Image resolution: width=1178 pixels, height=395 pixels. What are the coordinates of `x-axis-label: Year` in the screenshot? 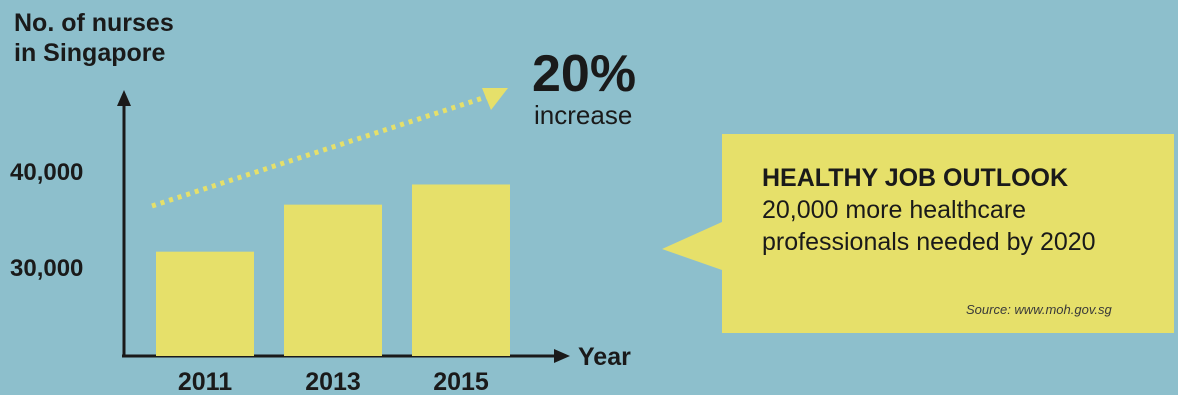 It's located at (604, 357).